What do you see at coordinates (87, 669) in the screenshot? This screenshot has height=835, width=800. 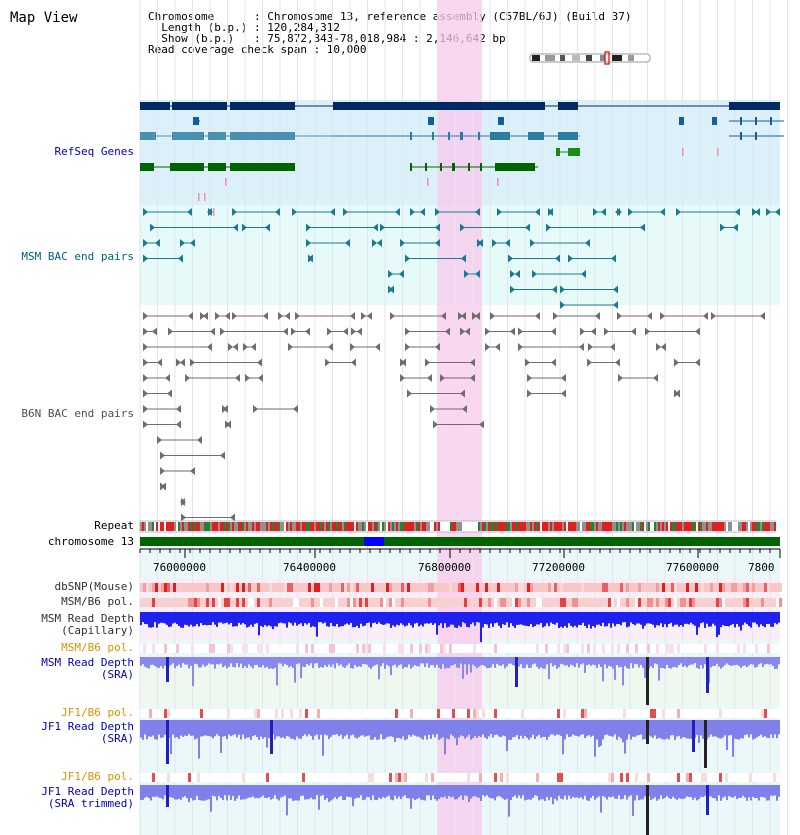 I see `label-msm-depth-sra: MSM Read Depth (SRA)` at bounding box center [87, 669].